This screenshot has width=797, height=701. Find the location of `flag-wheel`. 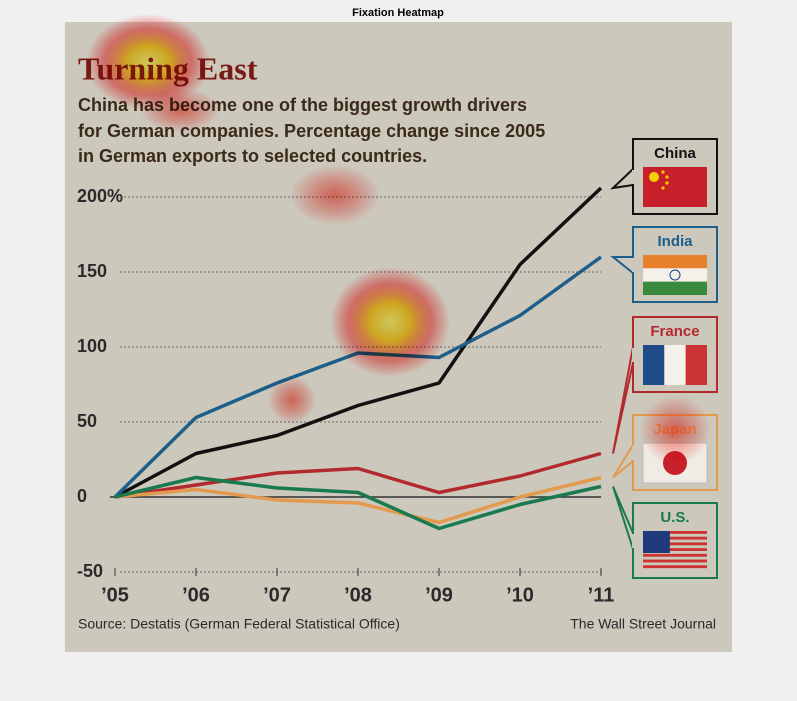

flag-wheel is located at coordinates (675, 275).